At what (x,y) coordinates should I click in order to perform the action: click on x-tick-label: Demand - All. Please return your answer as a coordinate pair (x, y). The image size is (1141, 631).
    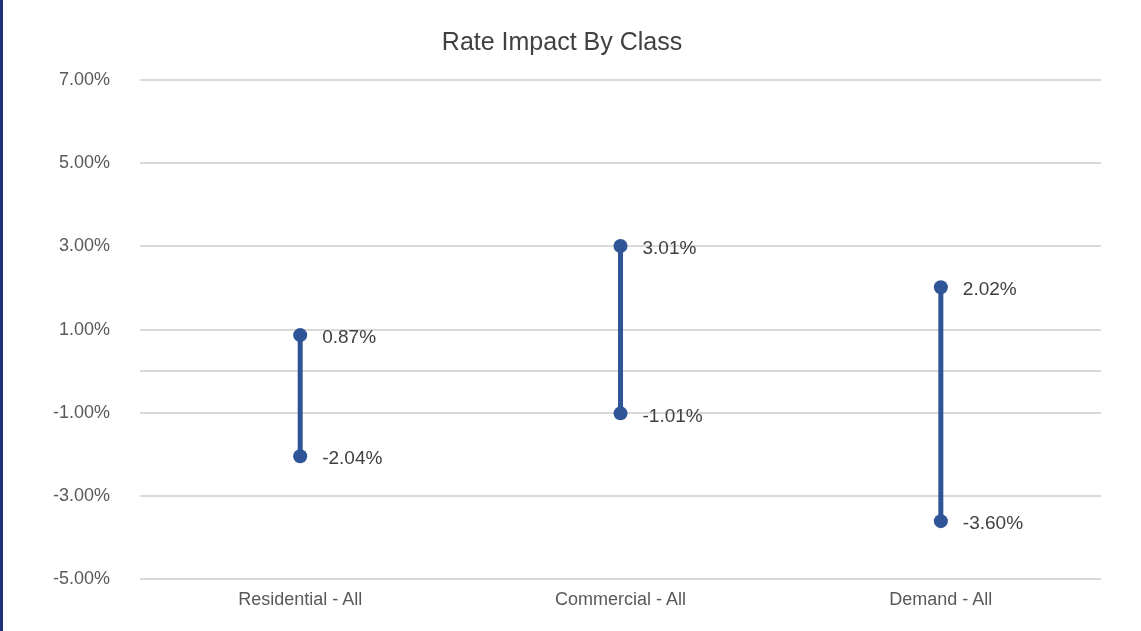
    Looking at the image, I should click on (941, 599).